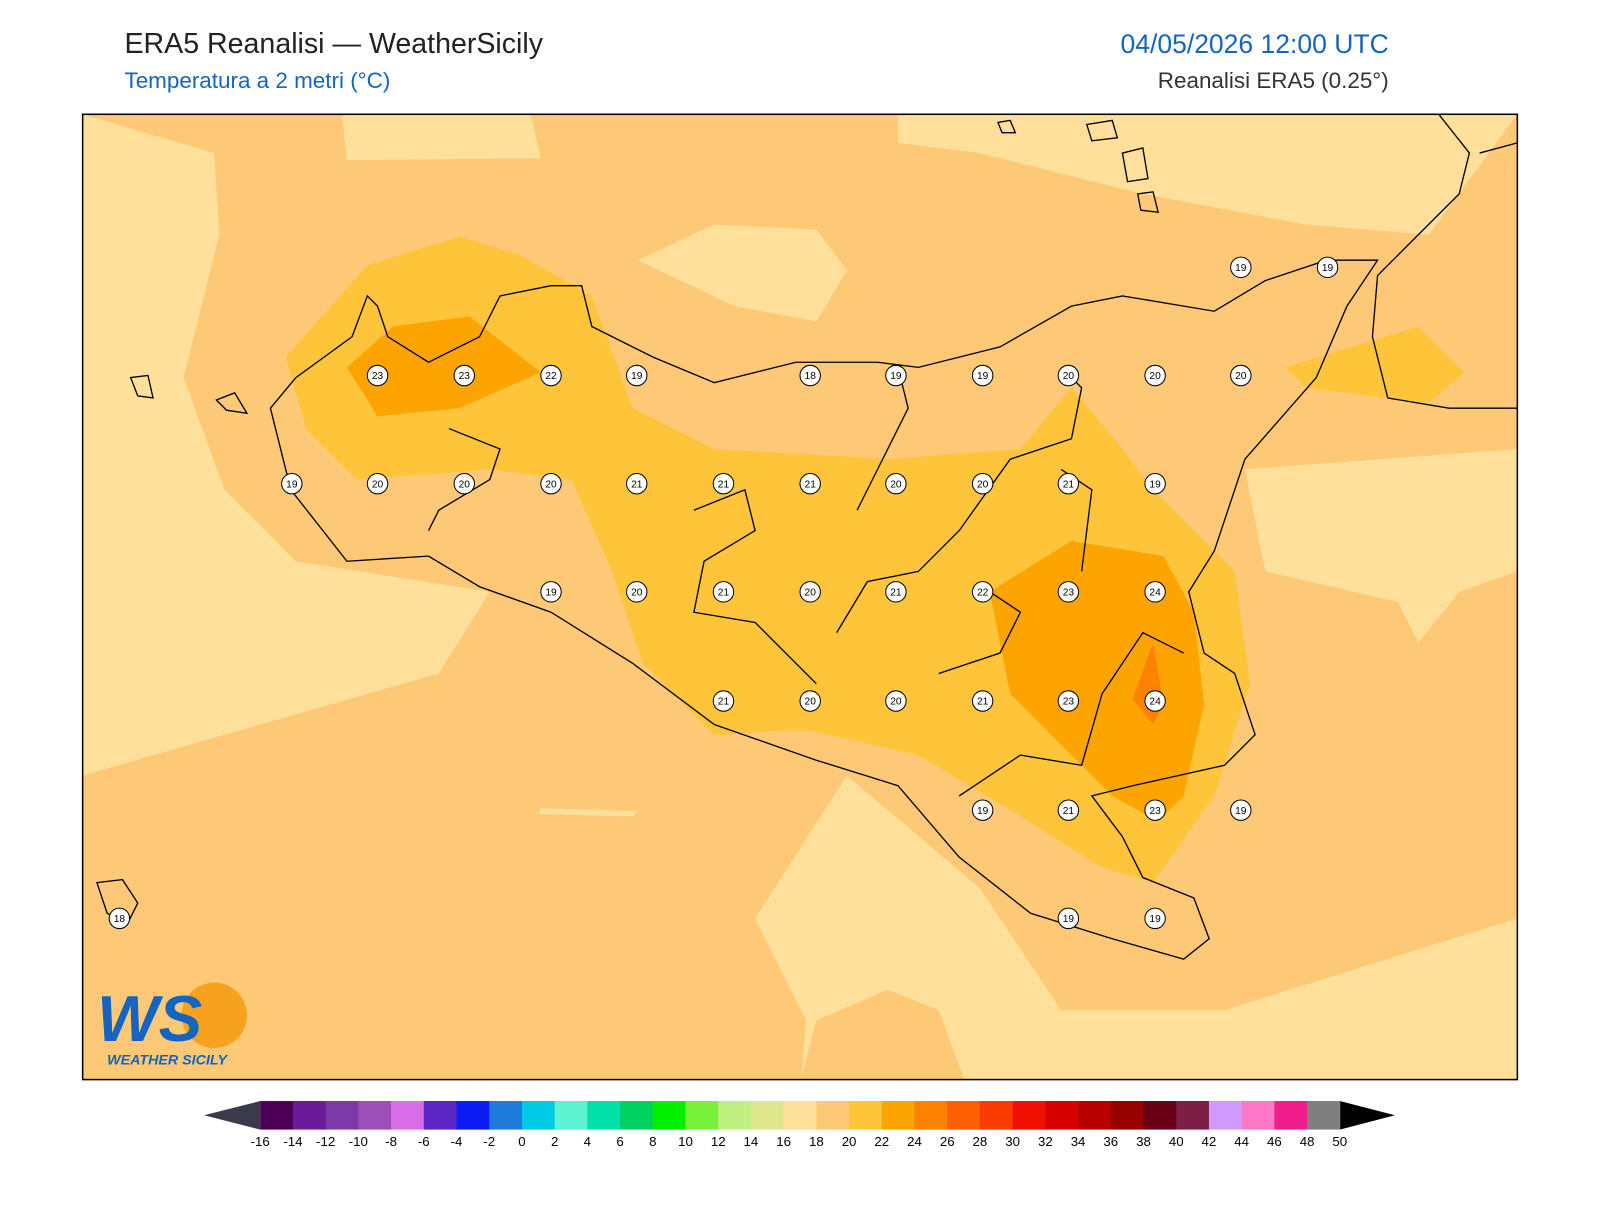  What do you see at coordinates (1307, 1141) in the screenshot?
I see `colorbar-tick-label: 48` at bounding box center [1307, 1141].